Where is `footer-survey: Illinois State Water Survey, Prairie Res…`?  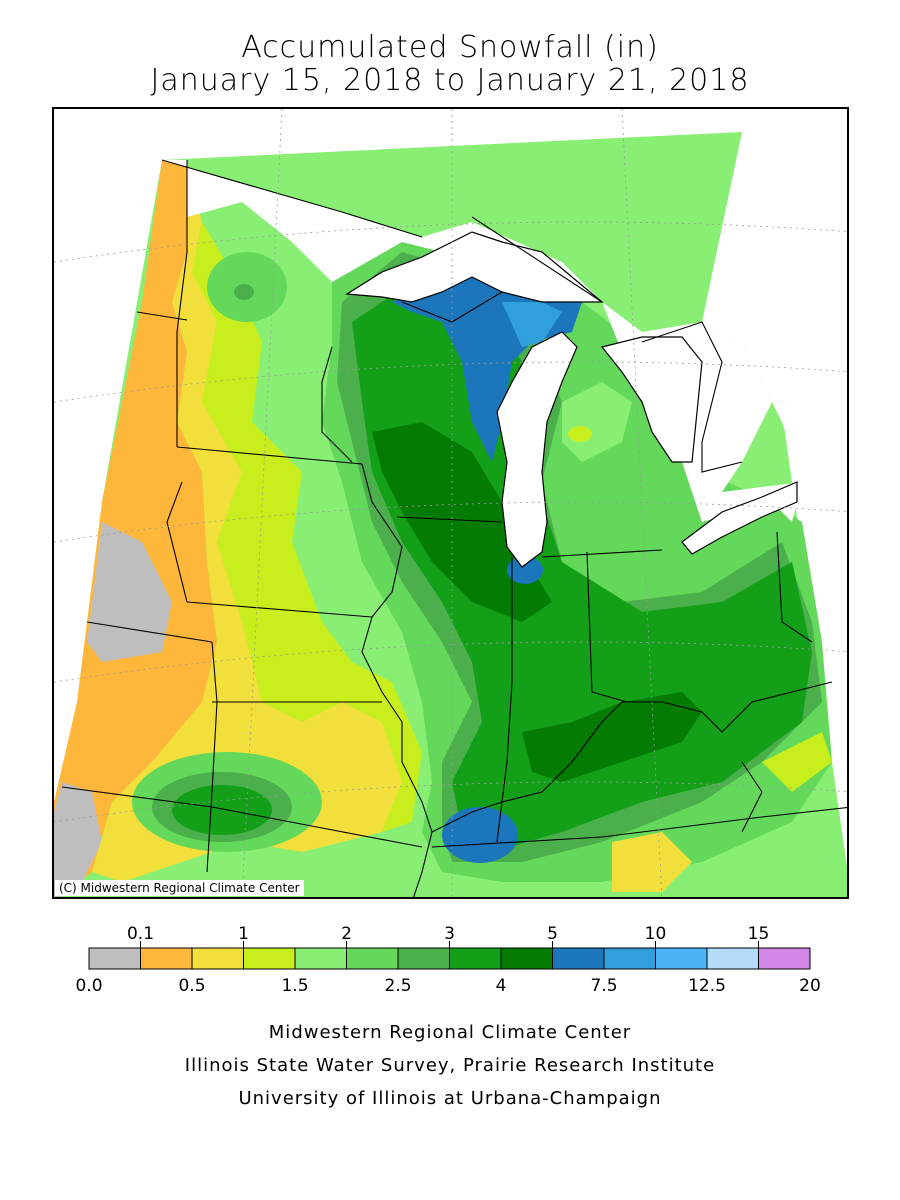
footer-survey: Illinois State Water Survey, Prairie Res… is located at coordinates (450, 1065).